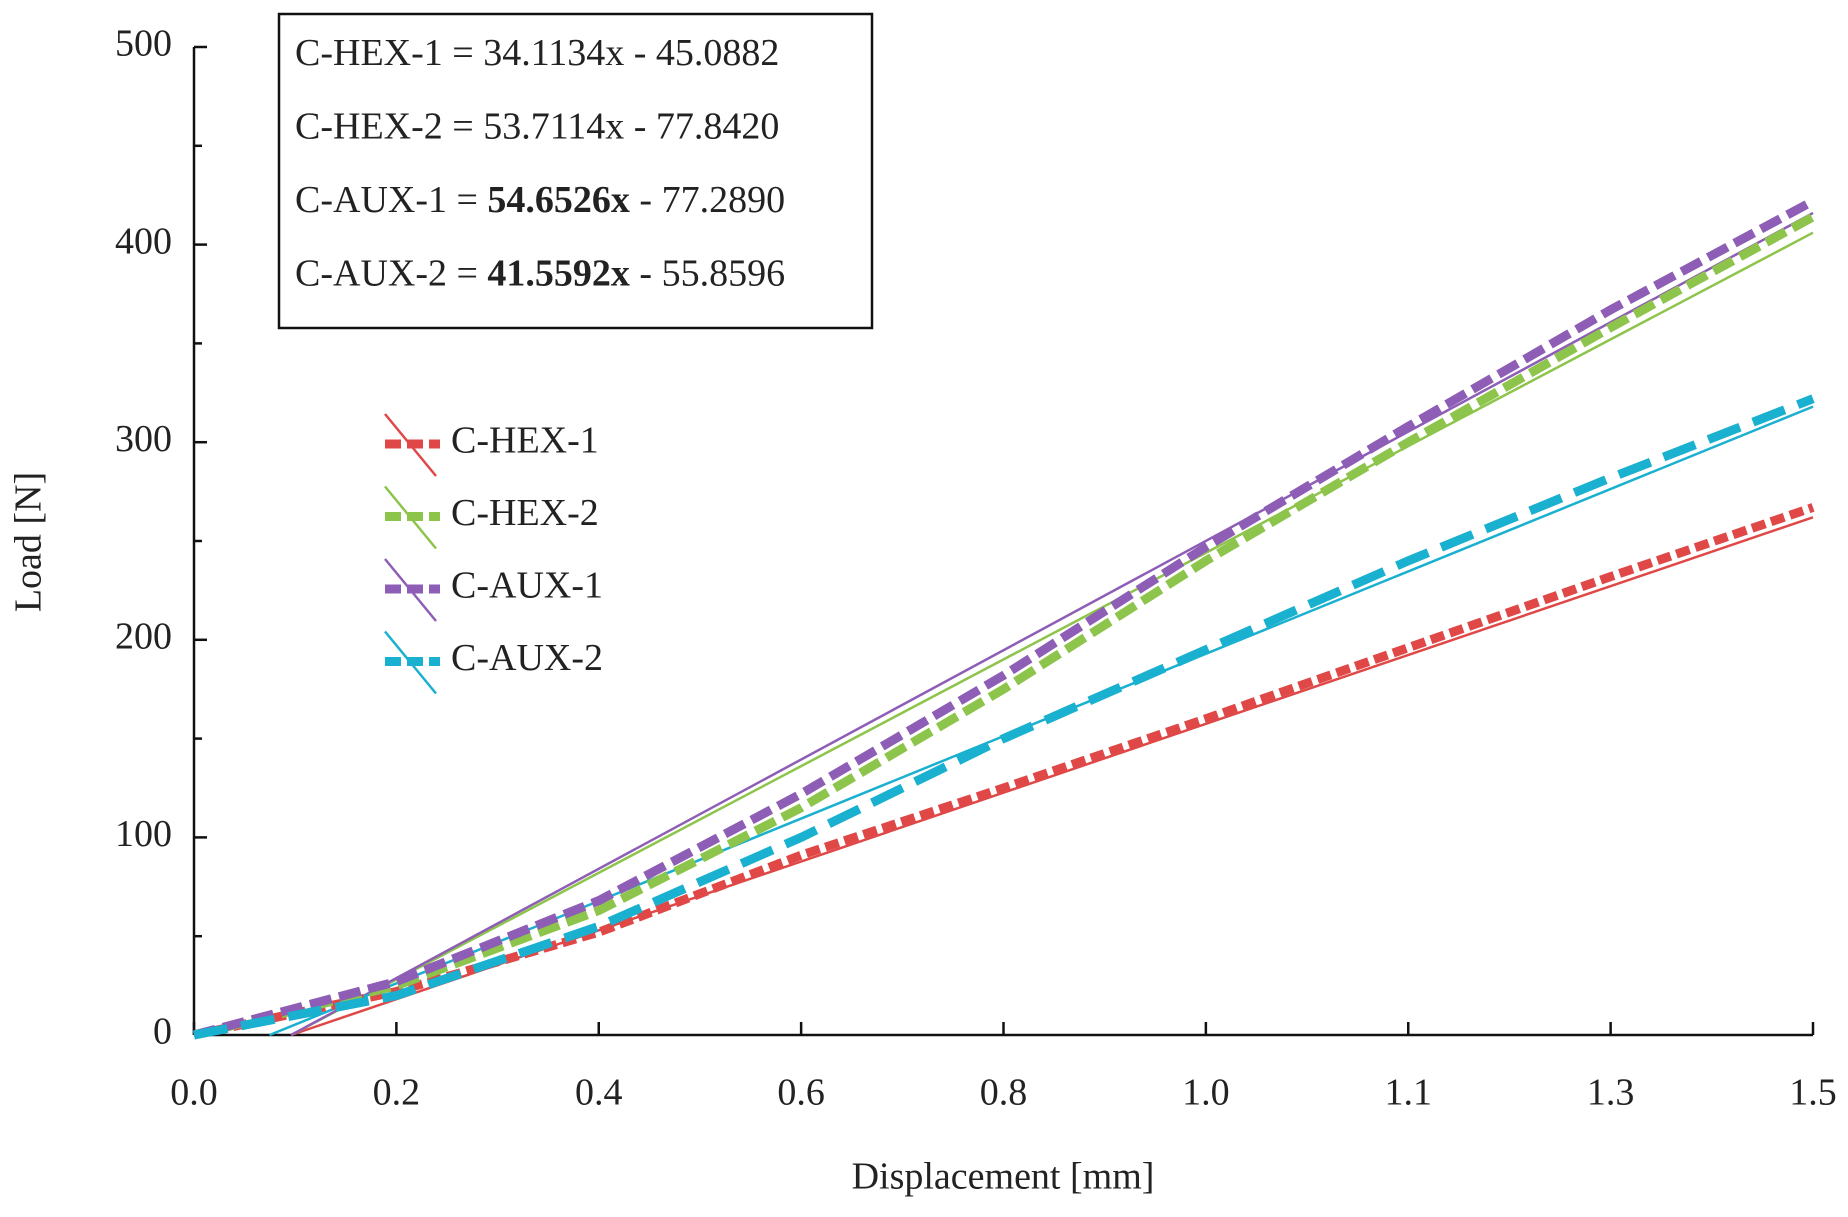 The height and width of the screenshot is (1217, 1848). Describe the element at coordinates (553, 126) in the screenshot. I see `equation-part: 53.7114x` at that location.